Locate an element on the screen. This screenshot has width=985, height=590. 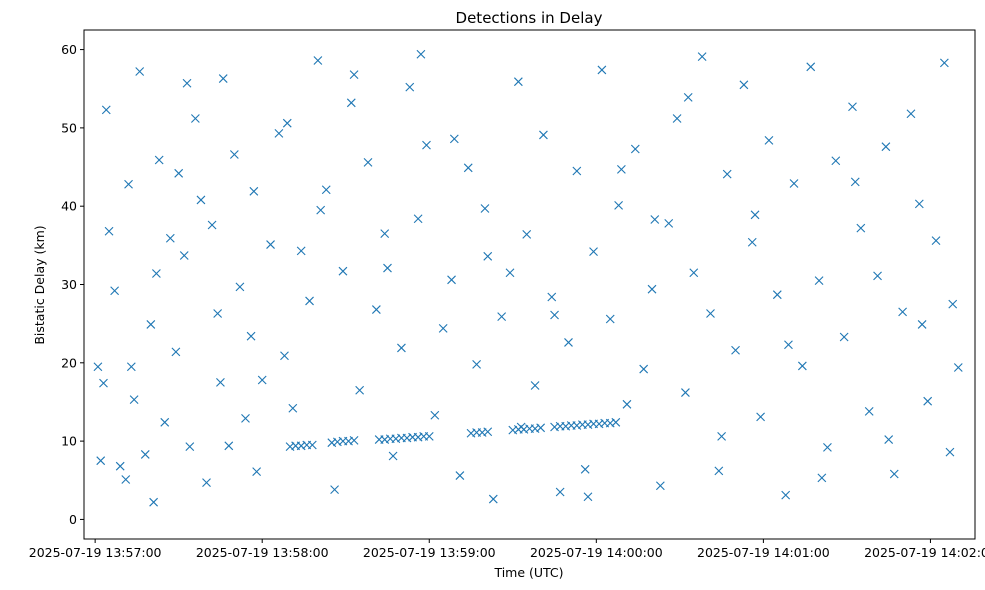
x-tick-label: 2025-07-19 13:57:00 is located at coordinates (95, 552).